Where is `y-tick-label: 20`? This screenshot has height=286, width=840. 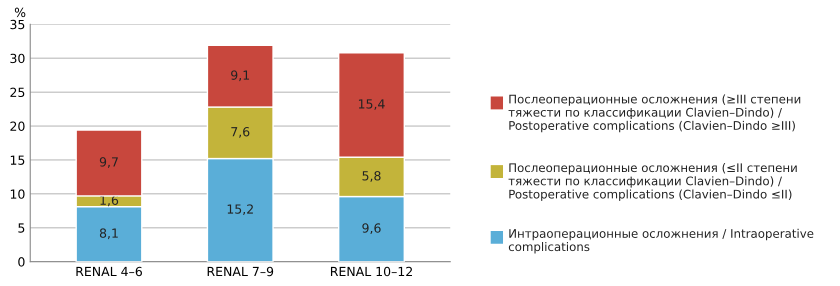 y-tick-label: 20 is located at coordinates (17, 126).